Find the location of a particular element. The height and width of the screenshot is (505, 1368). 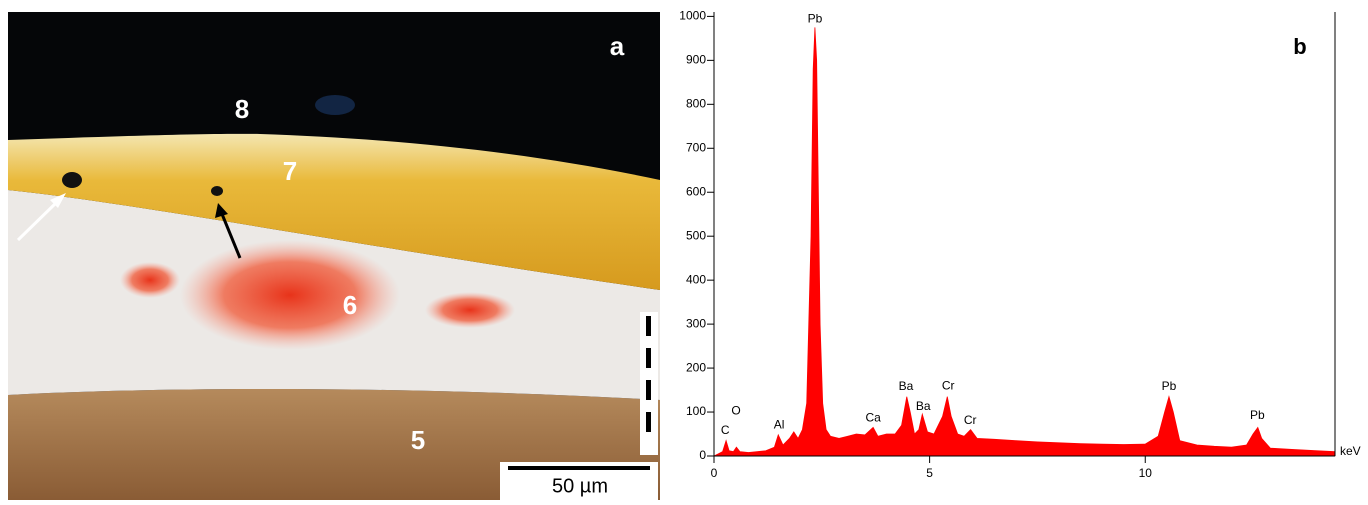

y-tick-label: 100 is located at coordinates (696, 411).